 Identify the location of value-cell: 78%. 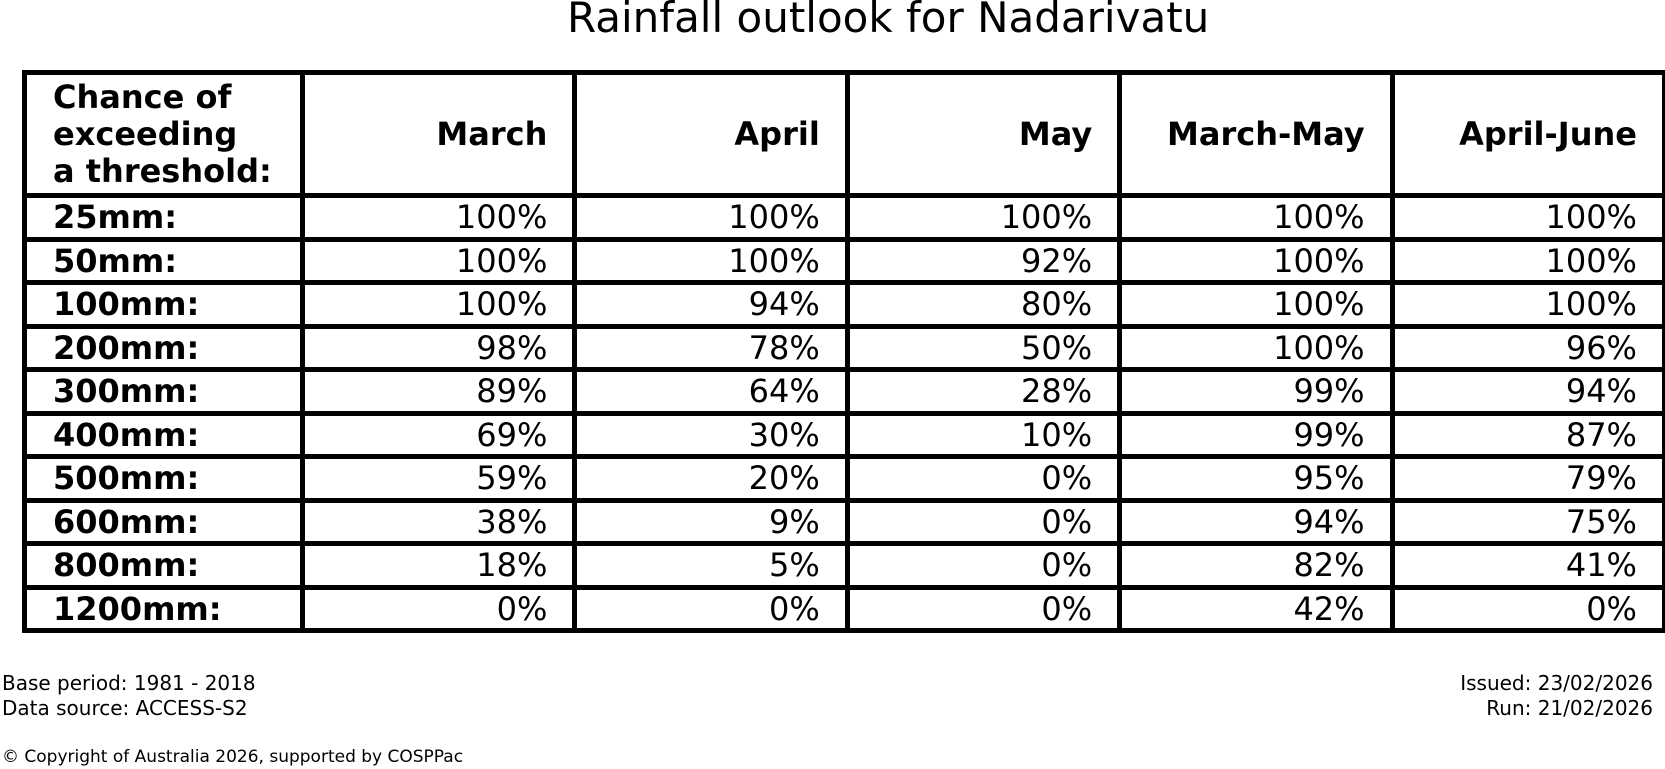
(711, 347).